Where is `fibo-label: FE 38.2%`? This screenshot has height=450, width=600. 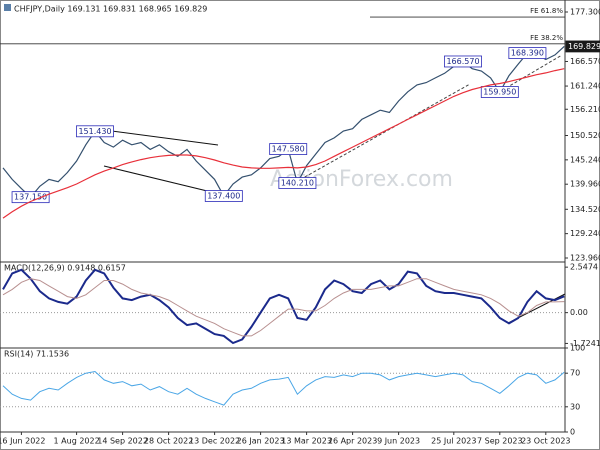
fibo-label: FE 38.2% is located at coordinates (546, 38).